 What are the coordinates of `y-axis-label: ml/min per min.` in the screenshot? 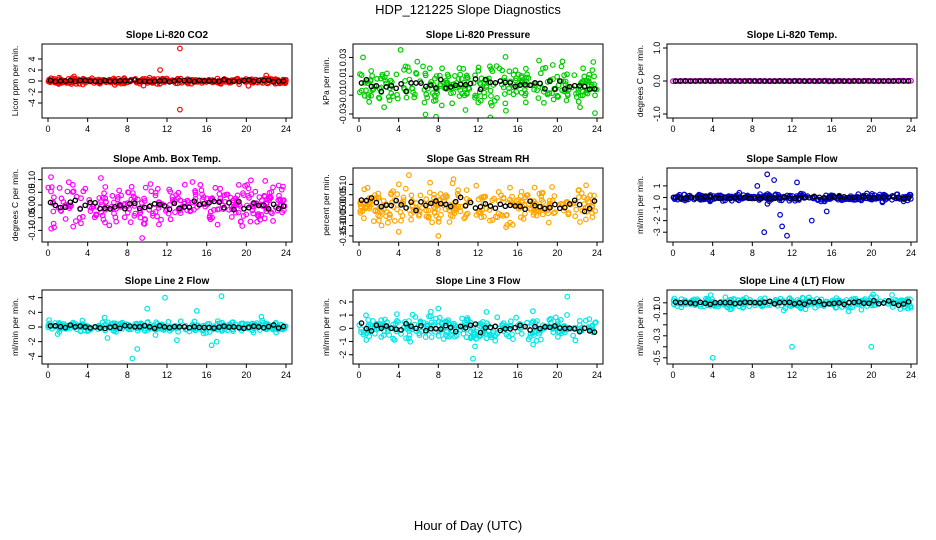 It's located at (640, 327).